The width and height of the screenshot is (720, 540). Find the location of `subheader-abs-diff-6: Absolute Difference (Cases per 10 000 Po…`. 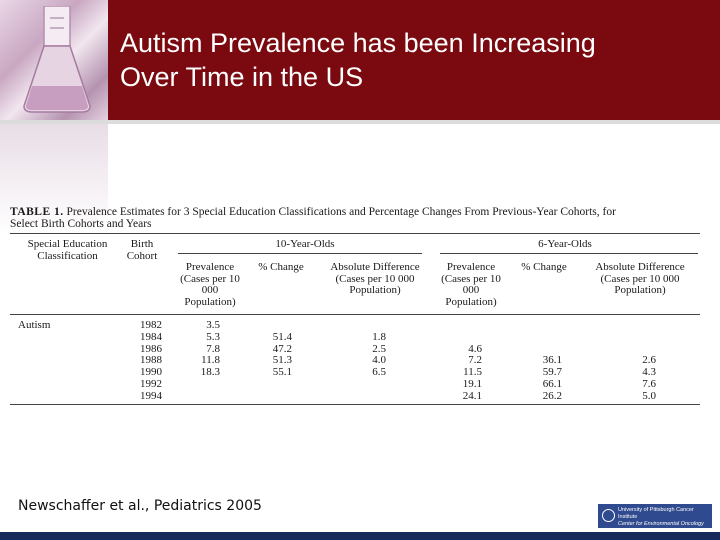

subheader-abs-diff-6: Absolute Difference (Cases per 10 000 Po… is located at coordinates (640, 278).